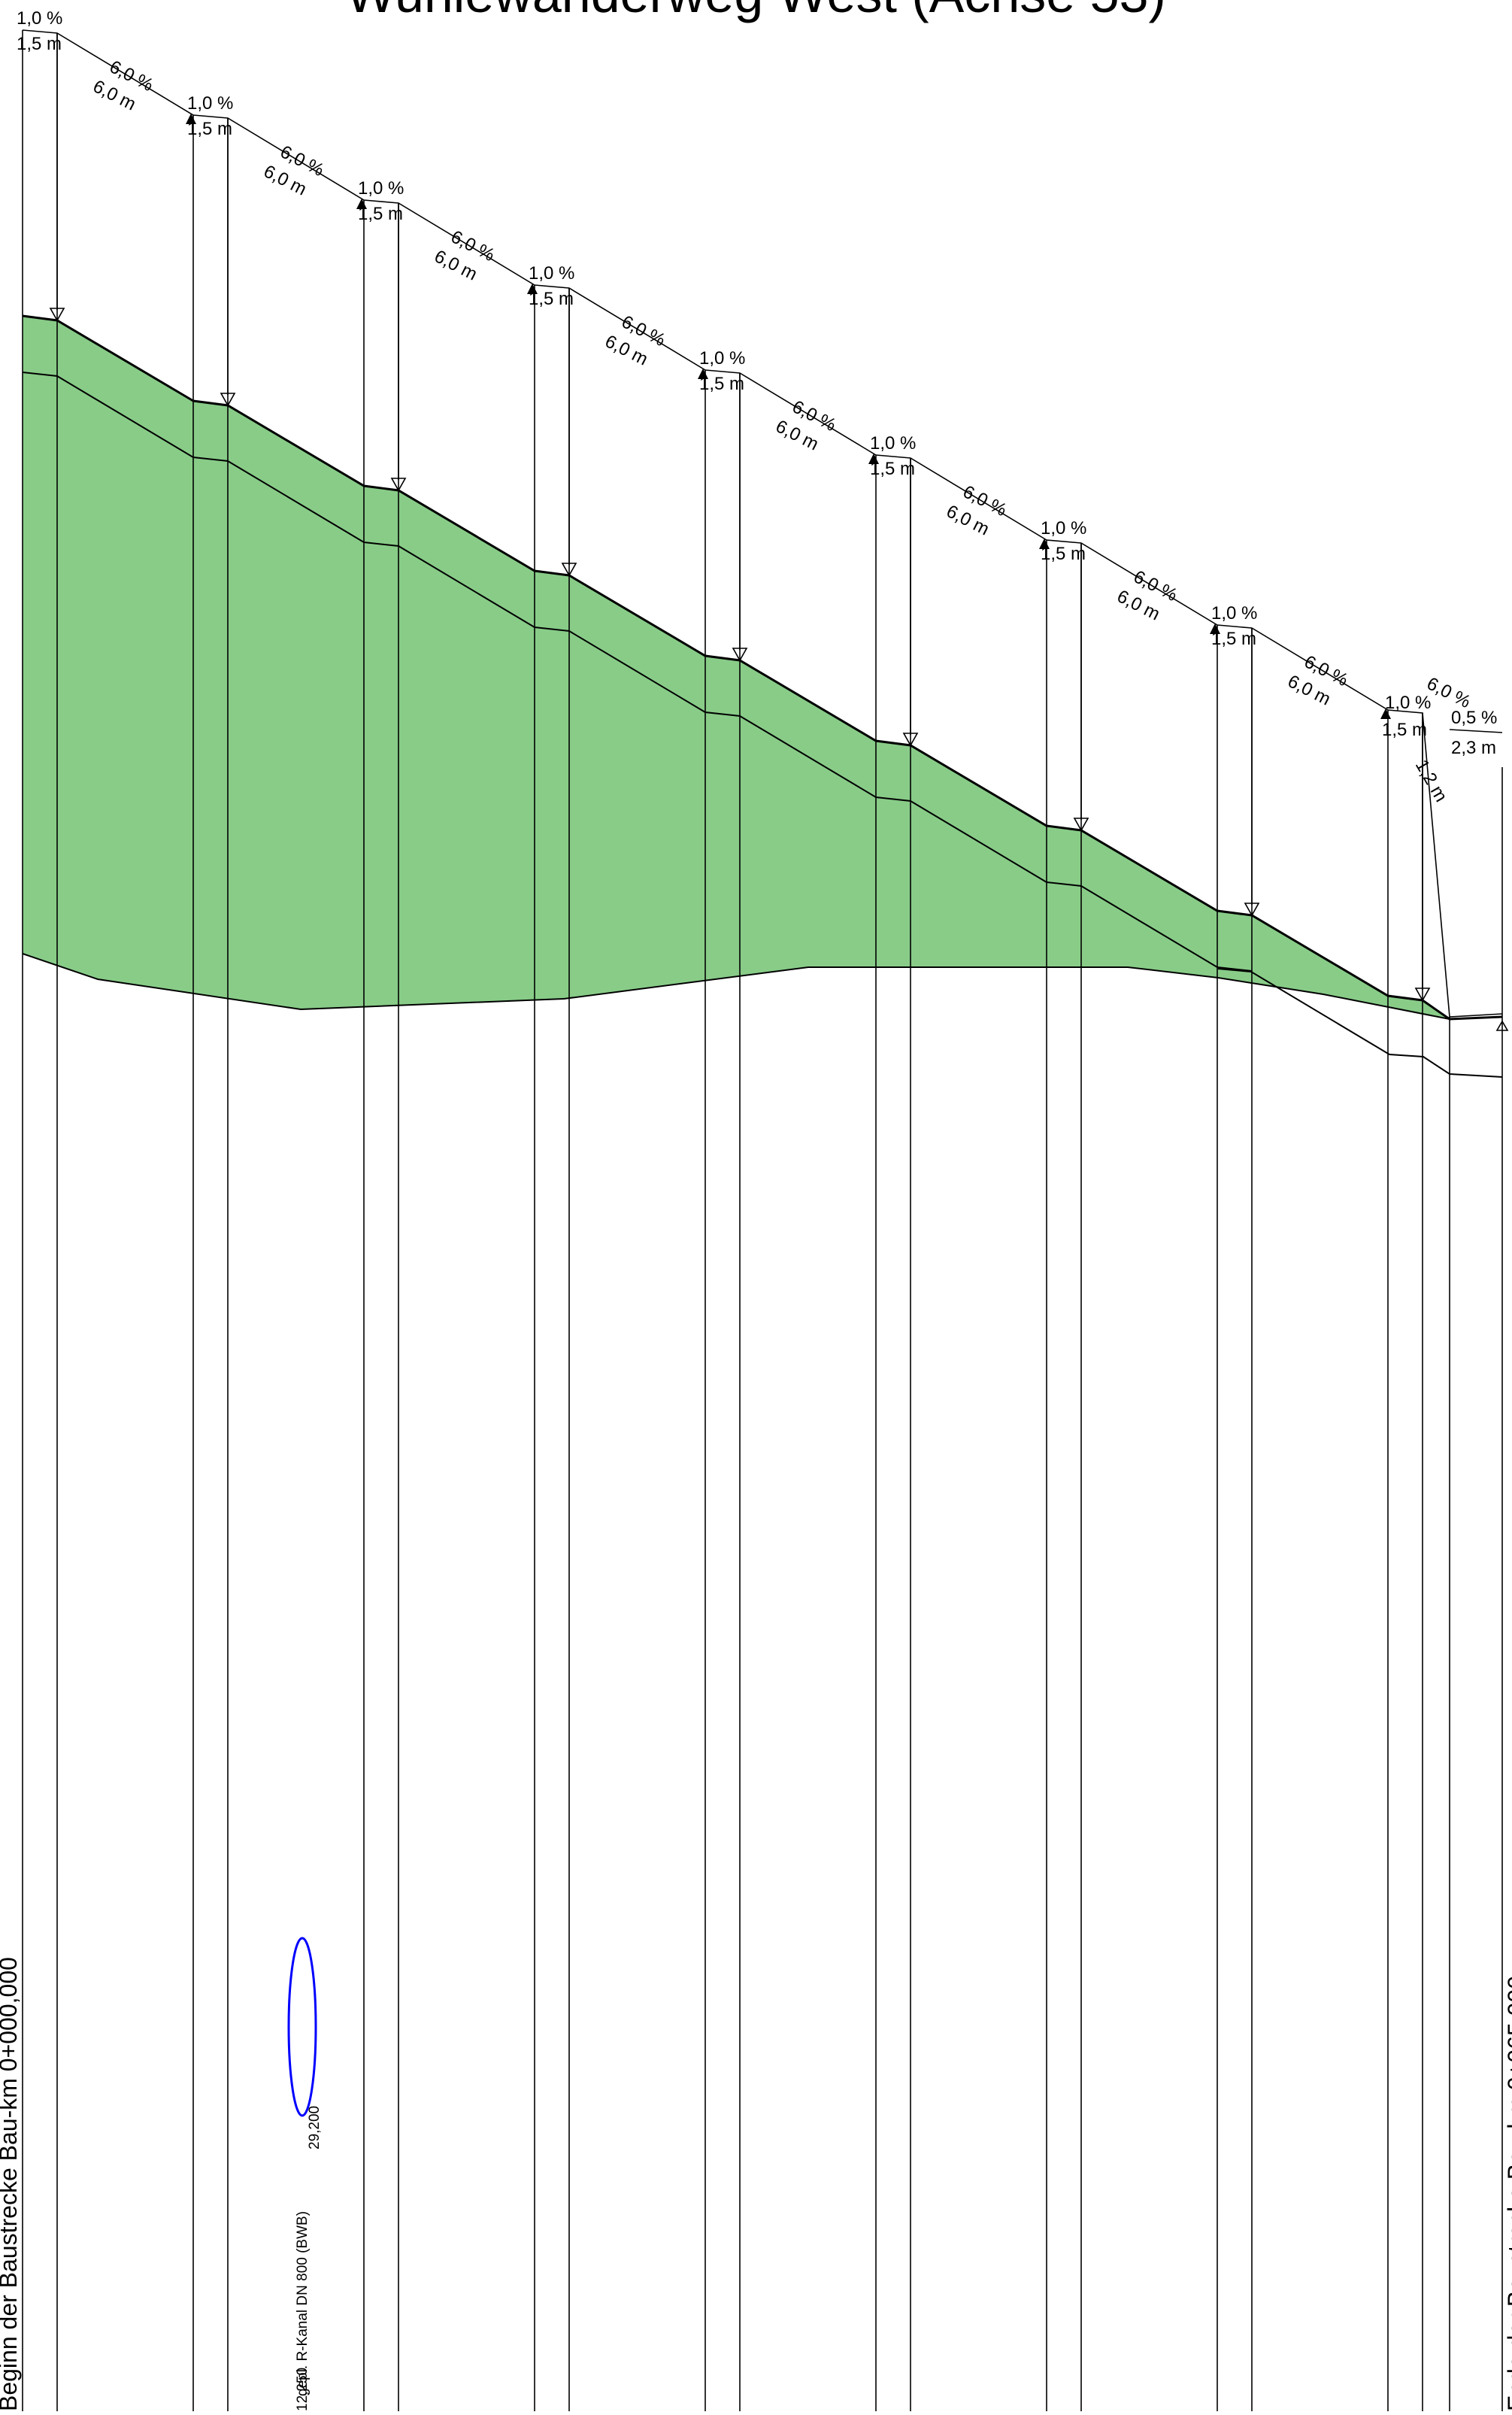 The height and width of the screenshot is (2415, 1512). Describe the element at coordinates (11, 2184) in the screenshot. I see `station-start-label: Beginn der Baustrecke Bau-km 0+000,000` at that location.